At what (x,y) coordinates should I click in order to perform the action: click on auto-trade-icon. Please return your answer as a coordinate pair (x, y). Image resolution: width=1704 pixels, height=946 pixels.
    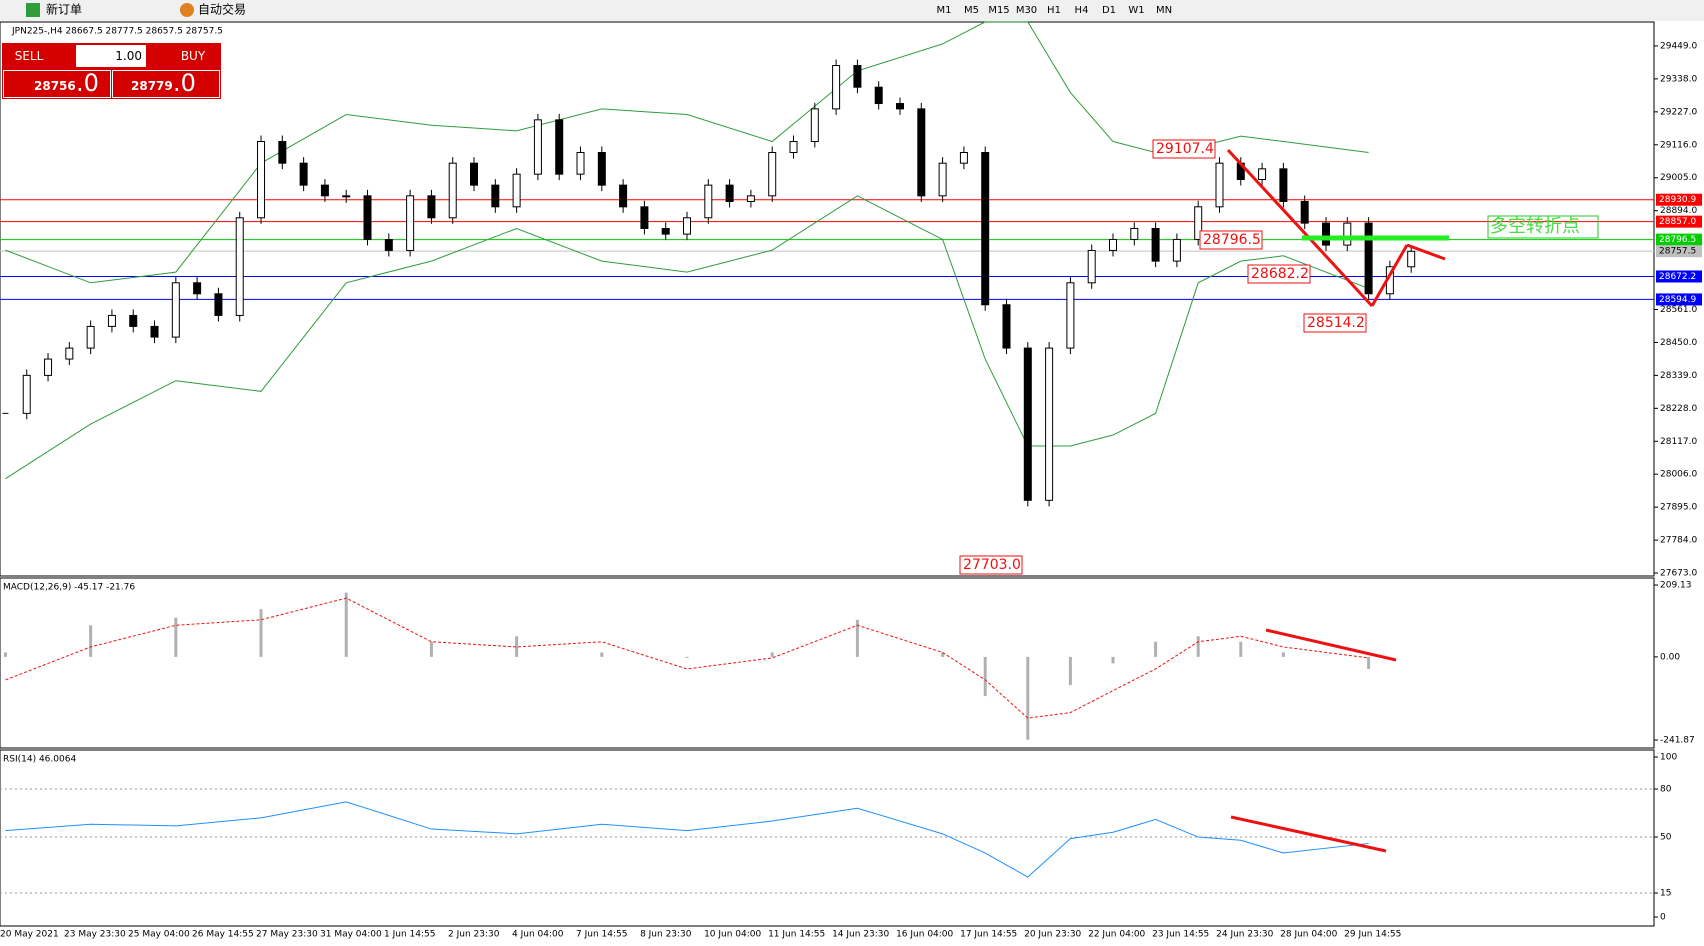
    Looking at the image, I should click on (187, 10).